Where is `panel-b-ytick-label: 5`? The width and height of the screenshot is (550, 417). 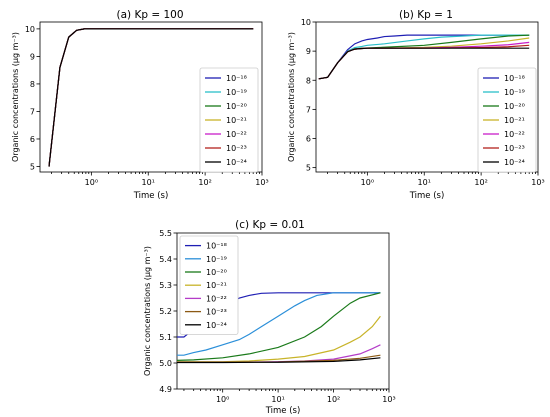
panel-b-ytick-label: 5 is located at coordinates (308, 168).